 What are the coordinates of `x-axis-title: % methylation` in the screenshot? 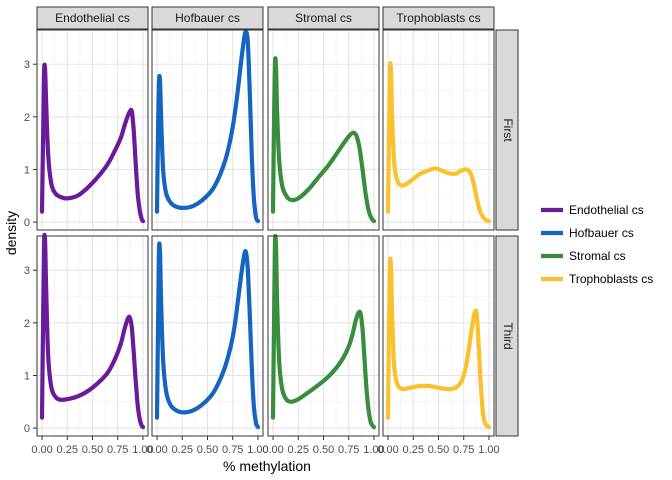 It's located at (267, 466).